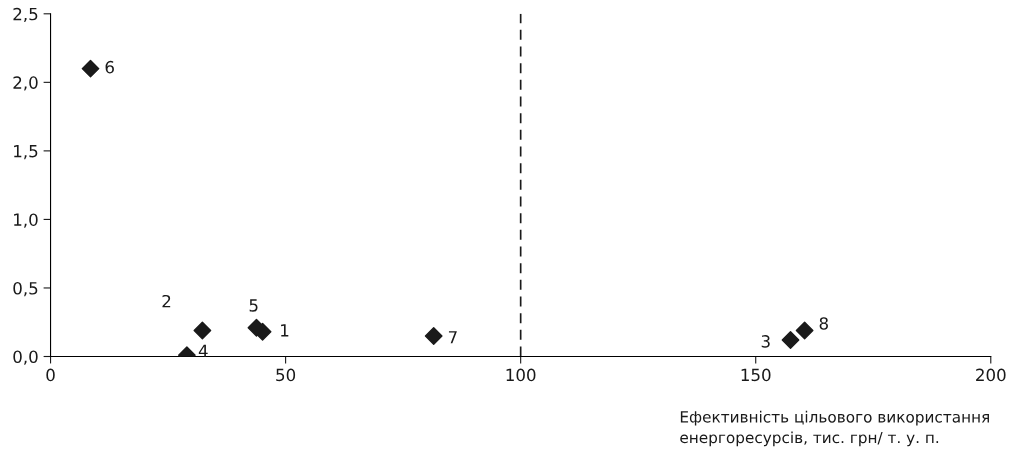 The image size is (1011, 460). I want to click on y-tick-label: 2,5, so click(25, 15).